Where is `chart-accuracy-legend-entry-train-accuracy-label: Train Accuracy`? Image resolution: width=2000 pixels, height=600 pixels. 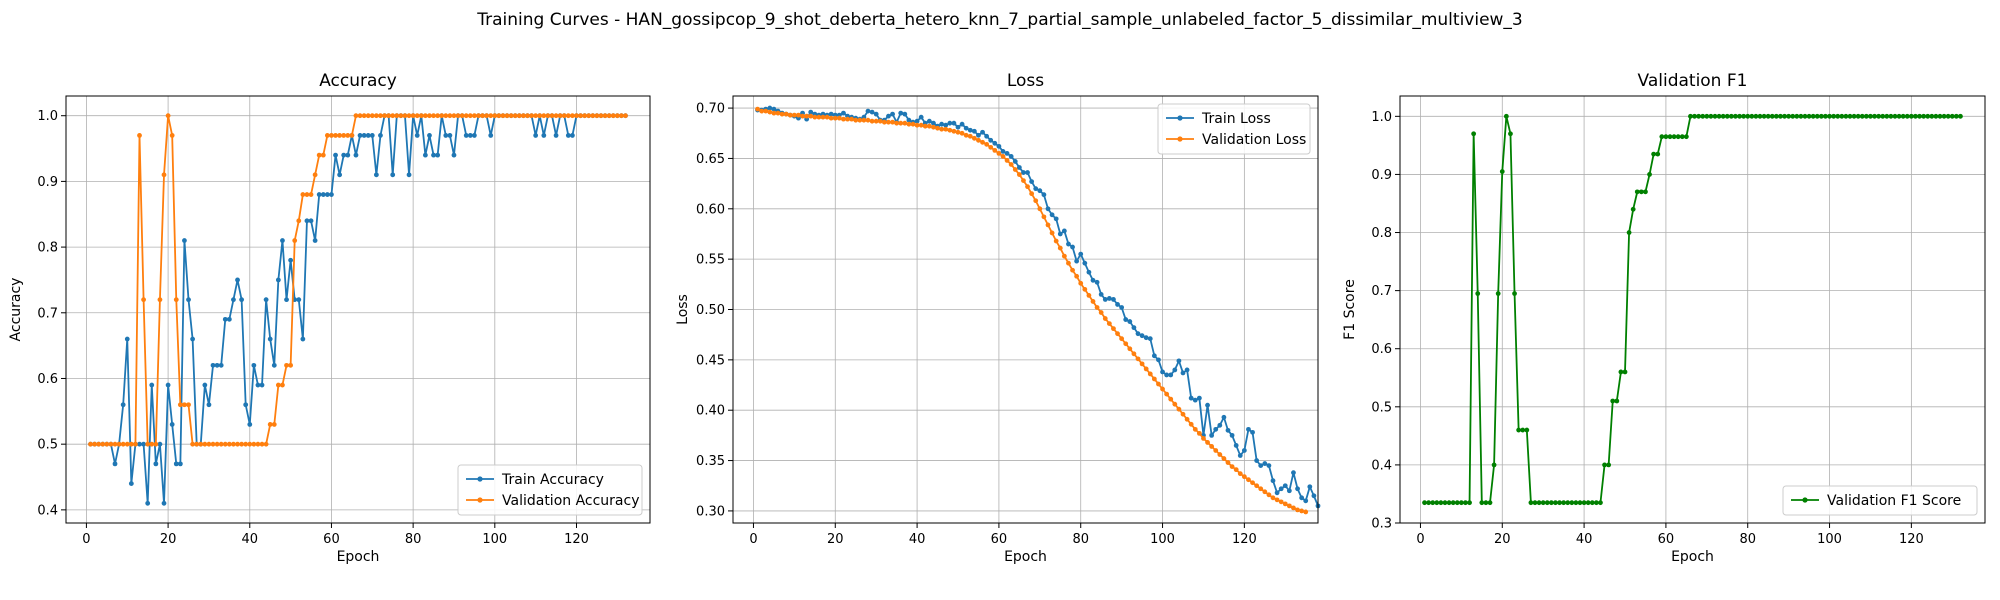 chart-accuracy-legend-entry-train-accuracy-label: Train Accuracy is located at coordinates (552, 480).